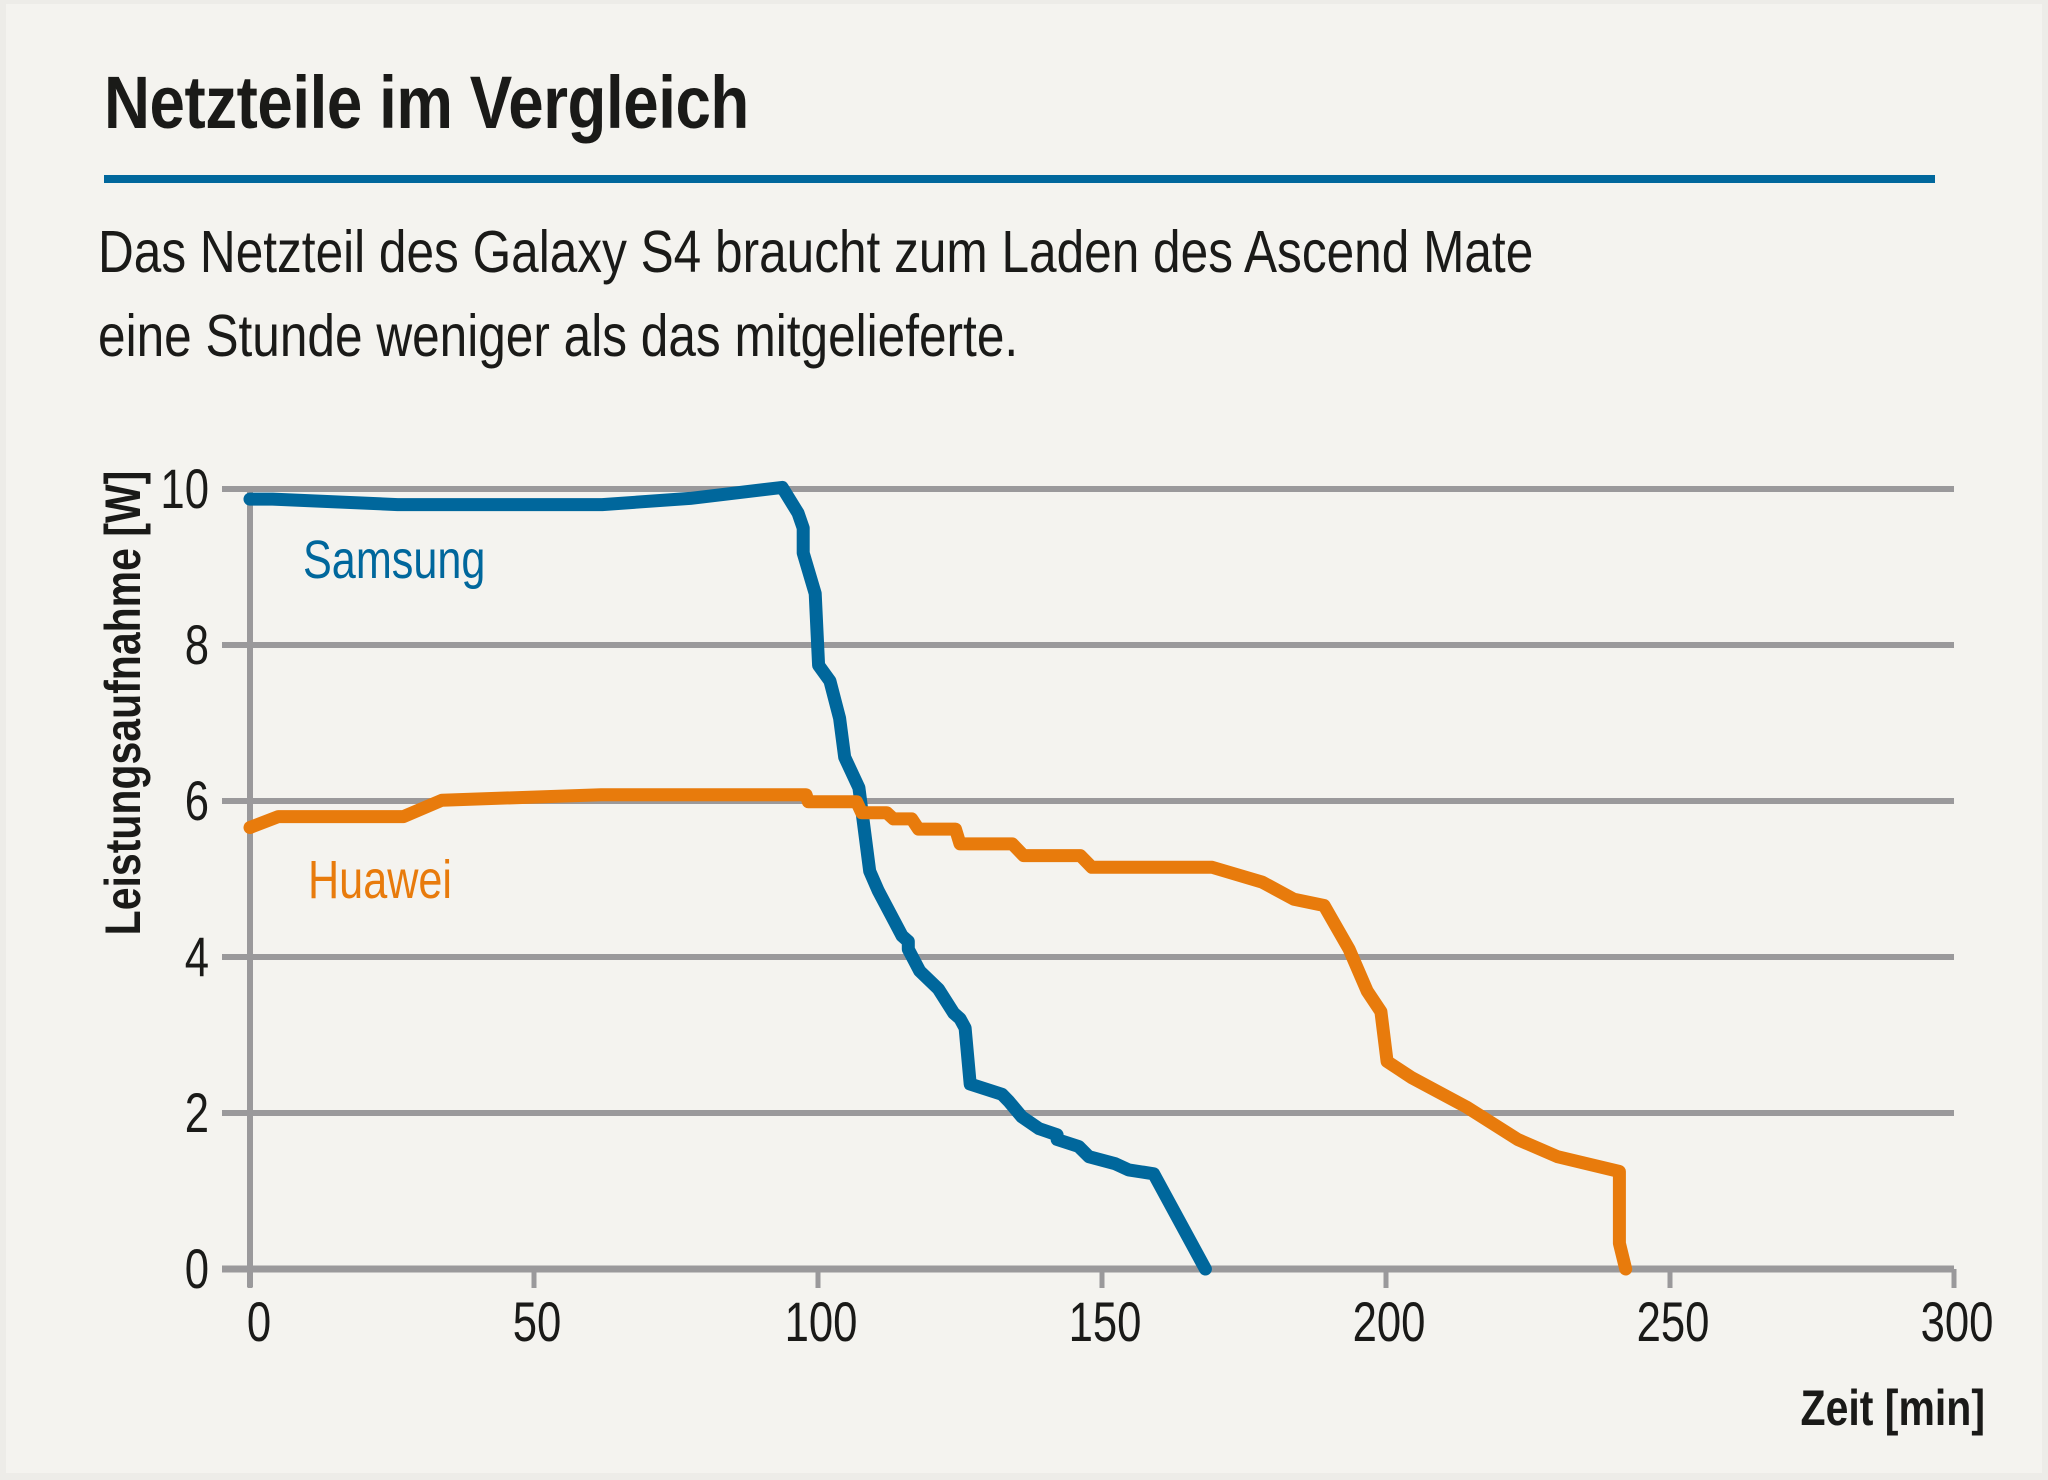 This screenshot has width=2048, height=1480. I want to click on x-tick-label-150: 150, so click(1105, 1322).